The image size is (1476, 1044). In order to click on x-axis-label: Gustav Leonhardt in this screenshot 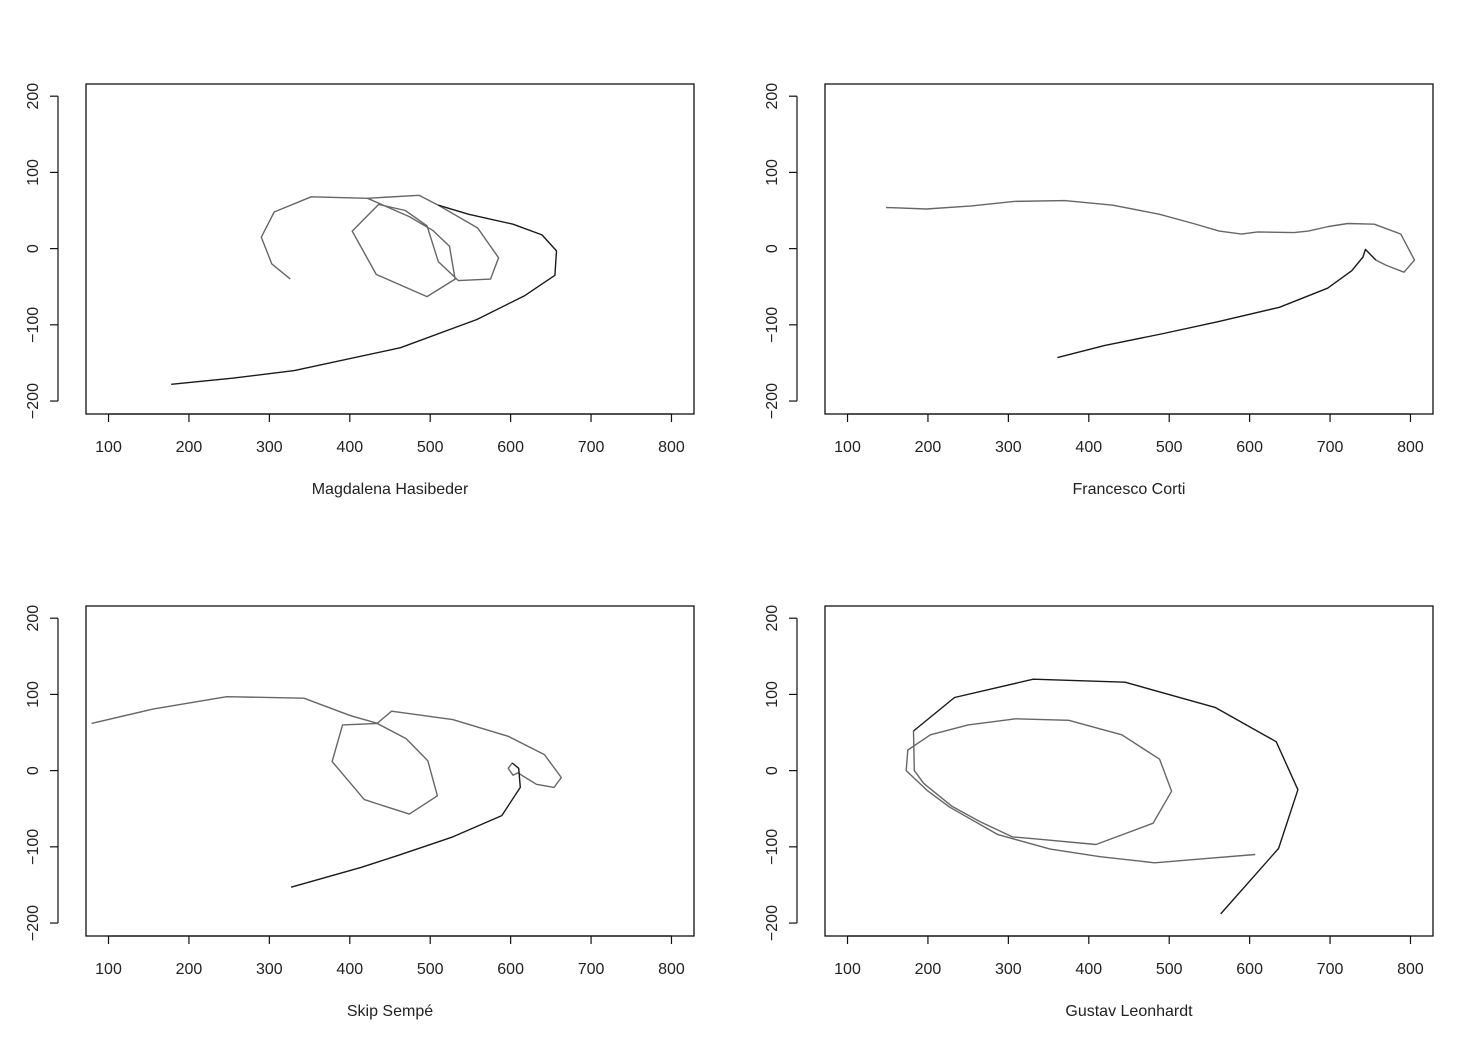, I will do `click(1129, 1011)`.